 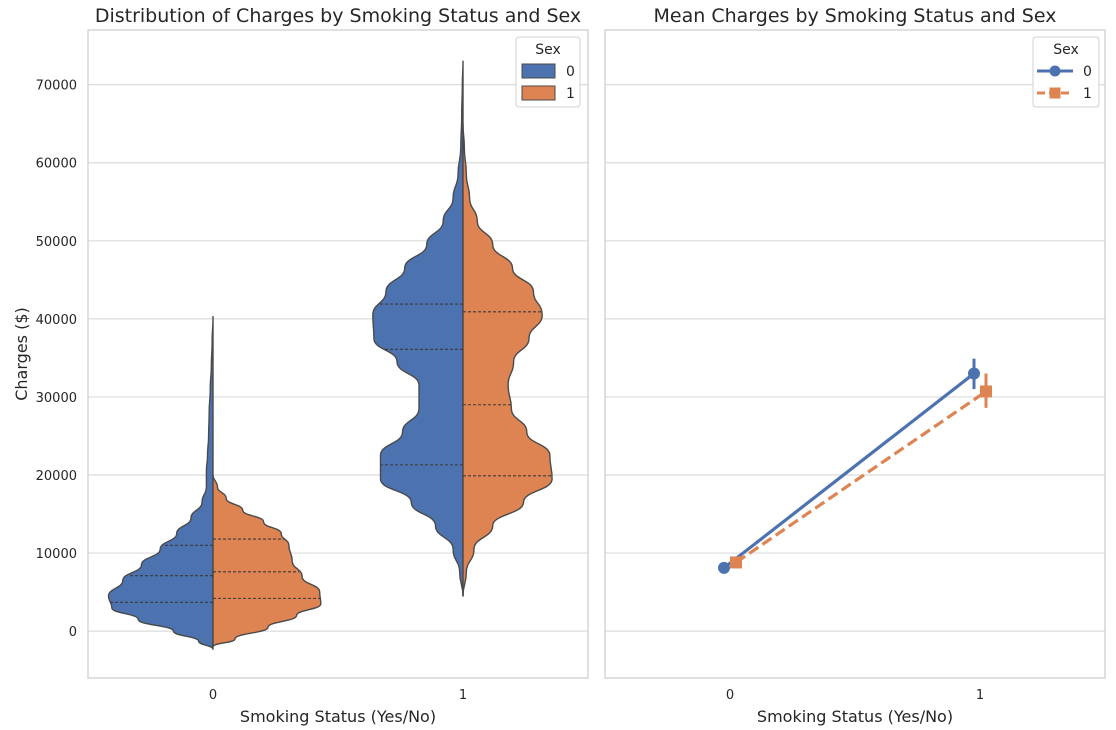 I want to click on pointplot-chart-title: Mean Charges by Smoking Status and Sex, so click(x=855, y=16).